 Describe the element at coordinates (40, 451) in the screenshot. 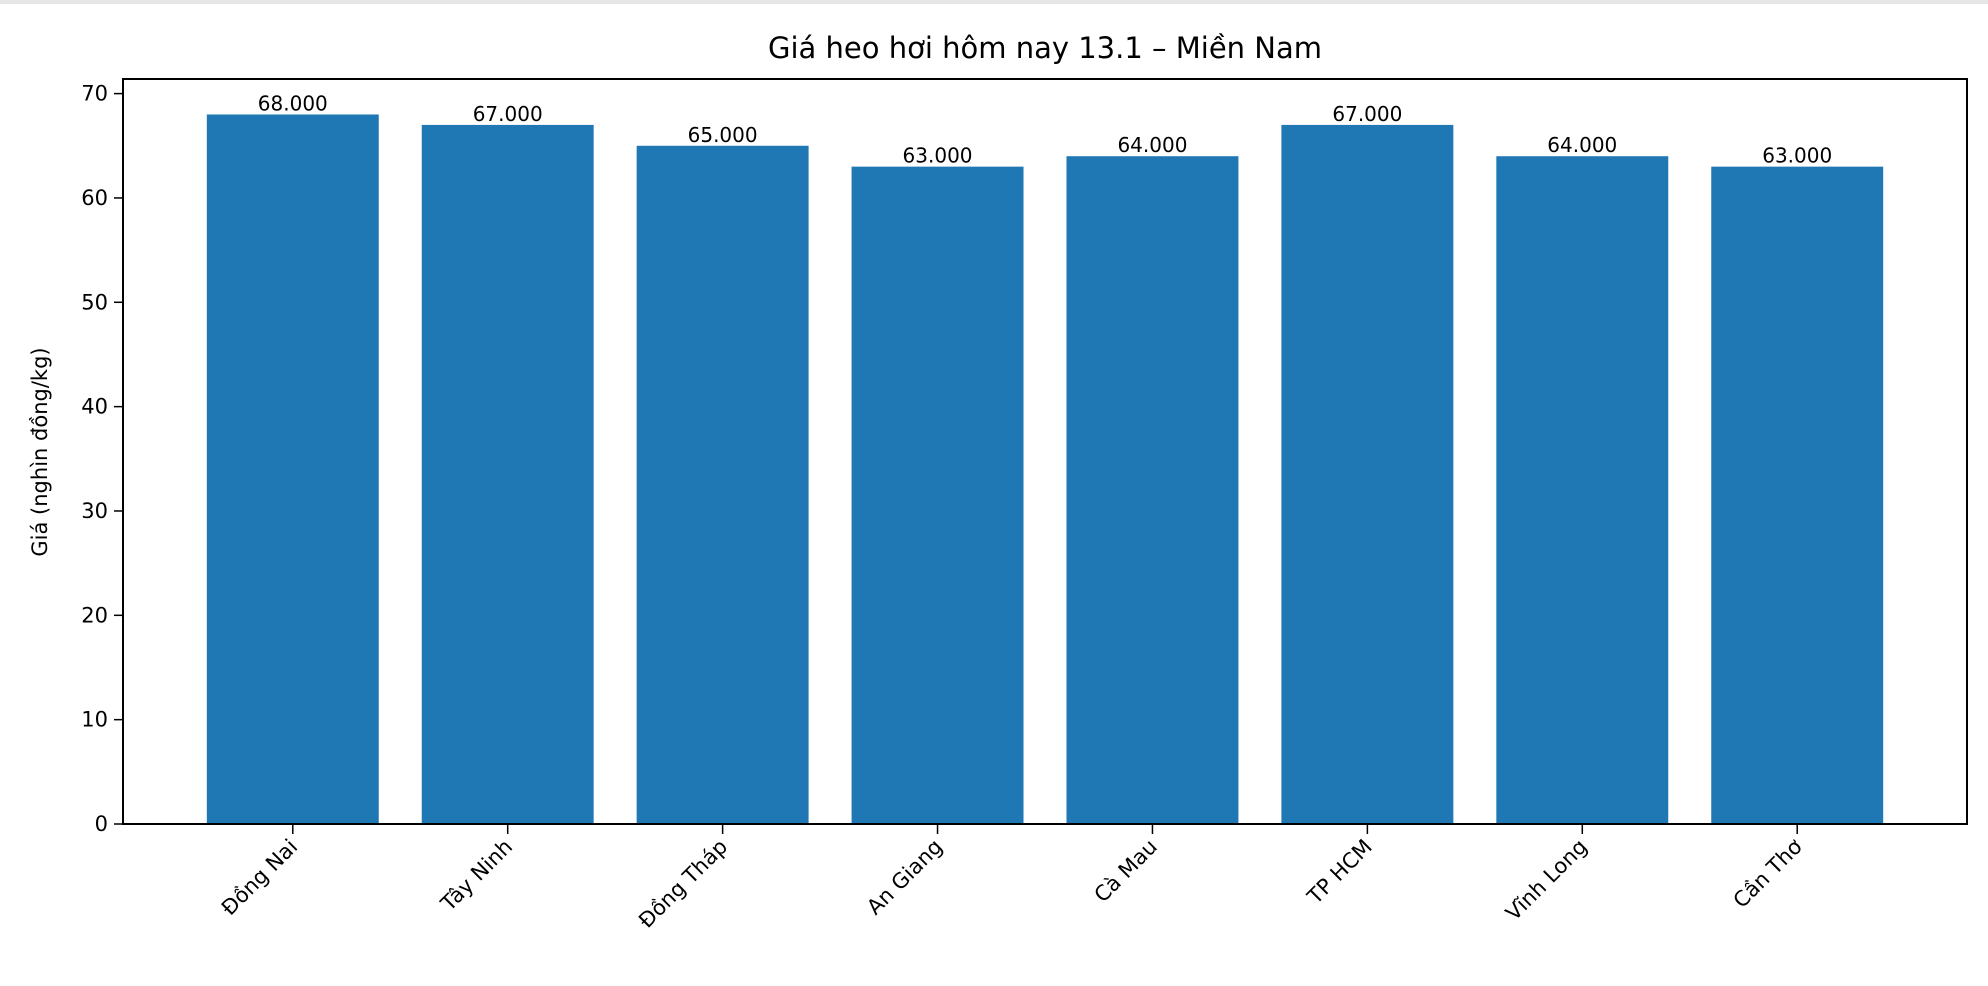

I see `y-axis-label: Giá (nghìn đồng/kg)` at that location.